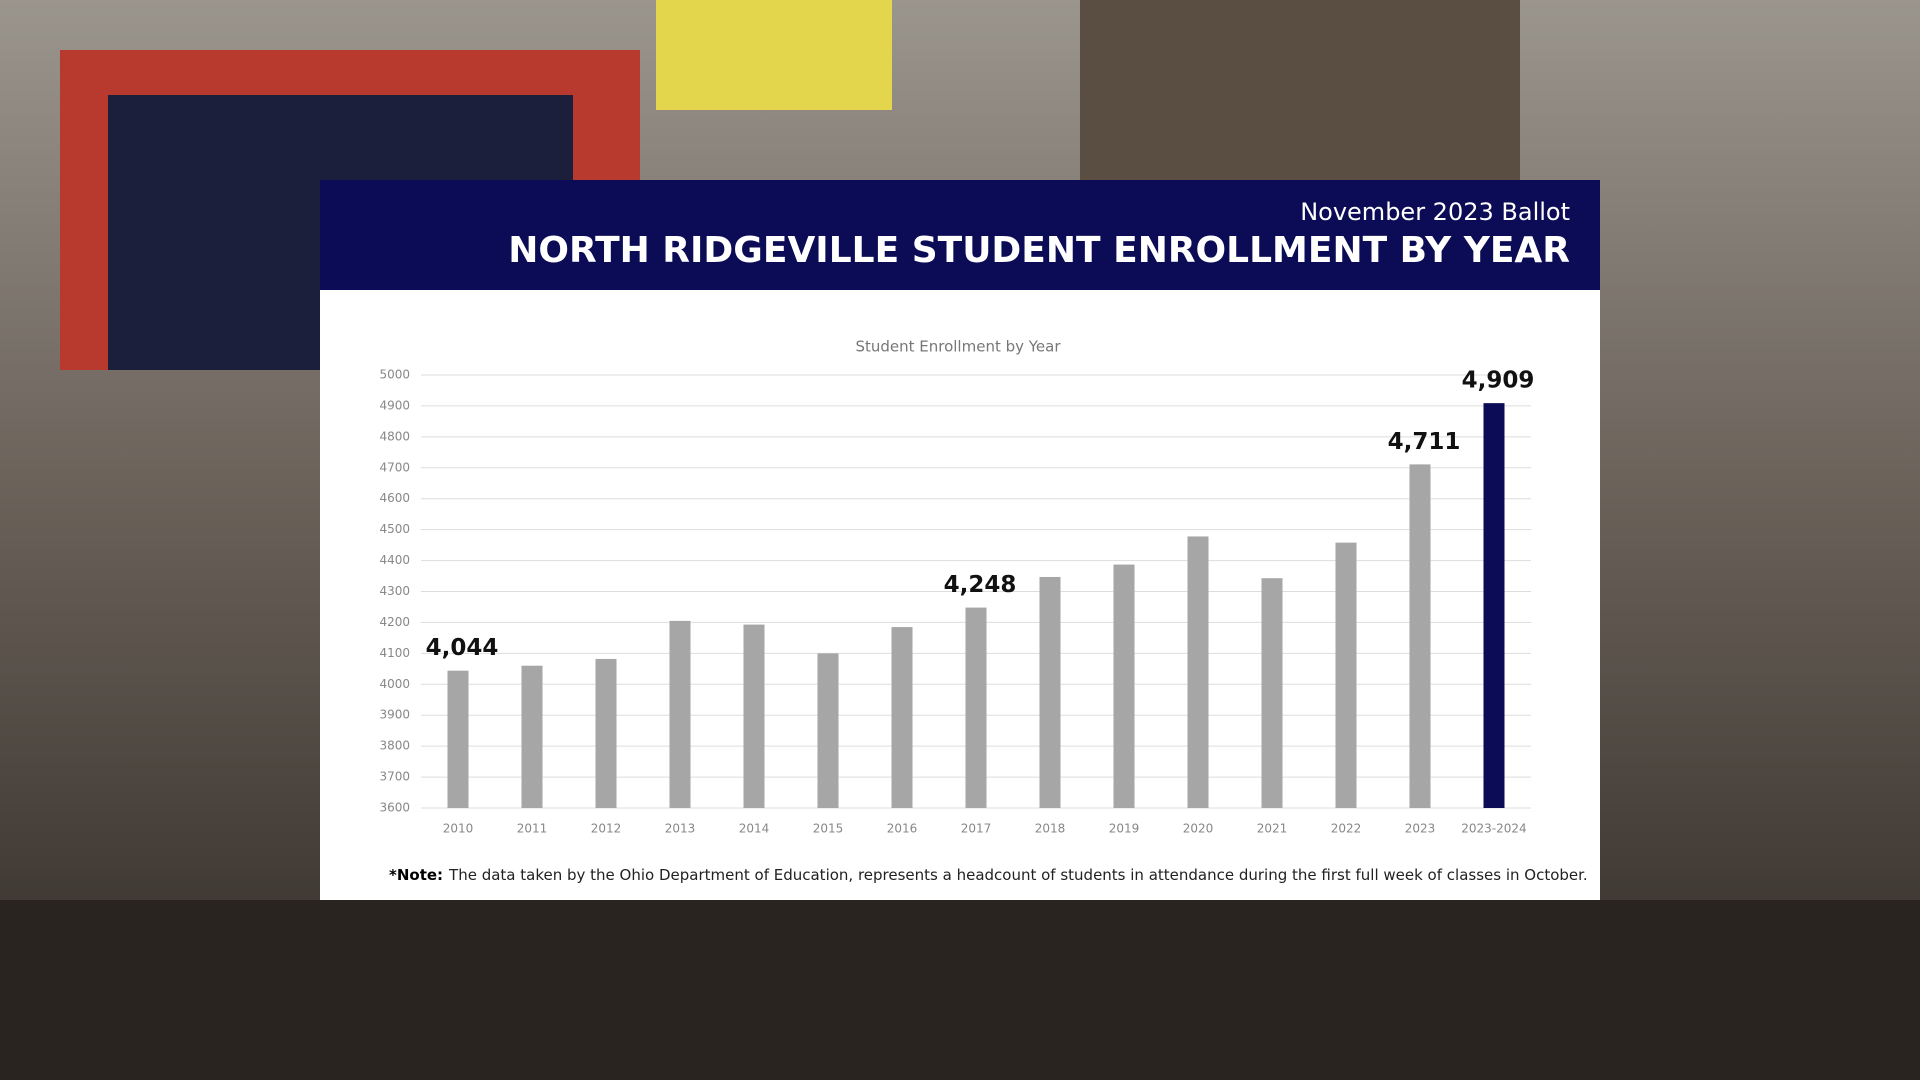 Image resolution: width=1920 pixels, height=1080 pixels. I want to click on y-tick-label: 4000, so click(394, 684).